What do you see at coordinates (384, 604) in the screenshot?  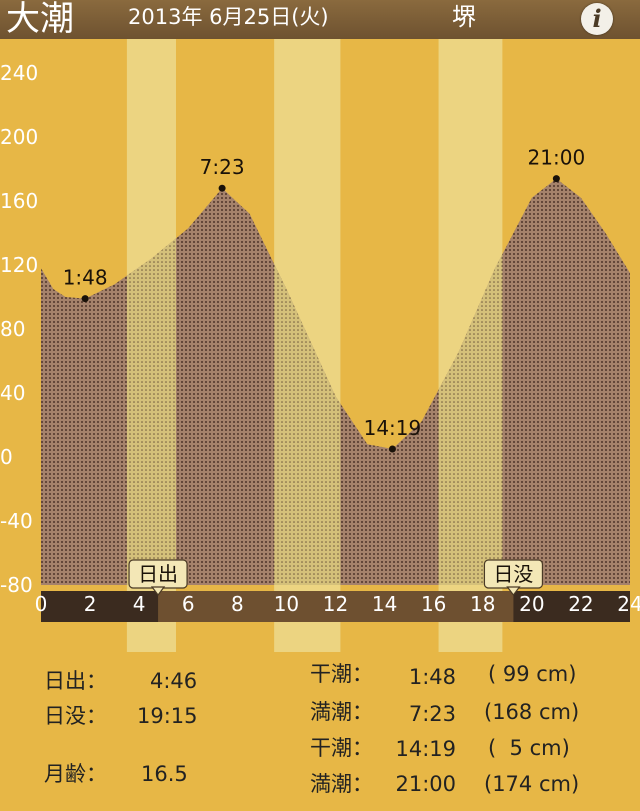 I see `x-tick-label: 14` at bounding box center [384, 604].